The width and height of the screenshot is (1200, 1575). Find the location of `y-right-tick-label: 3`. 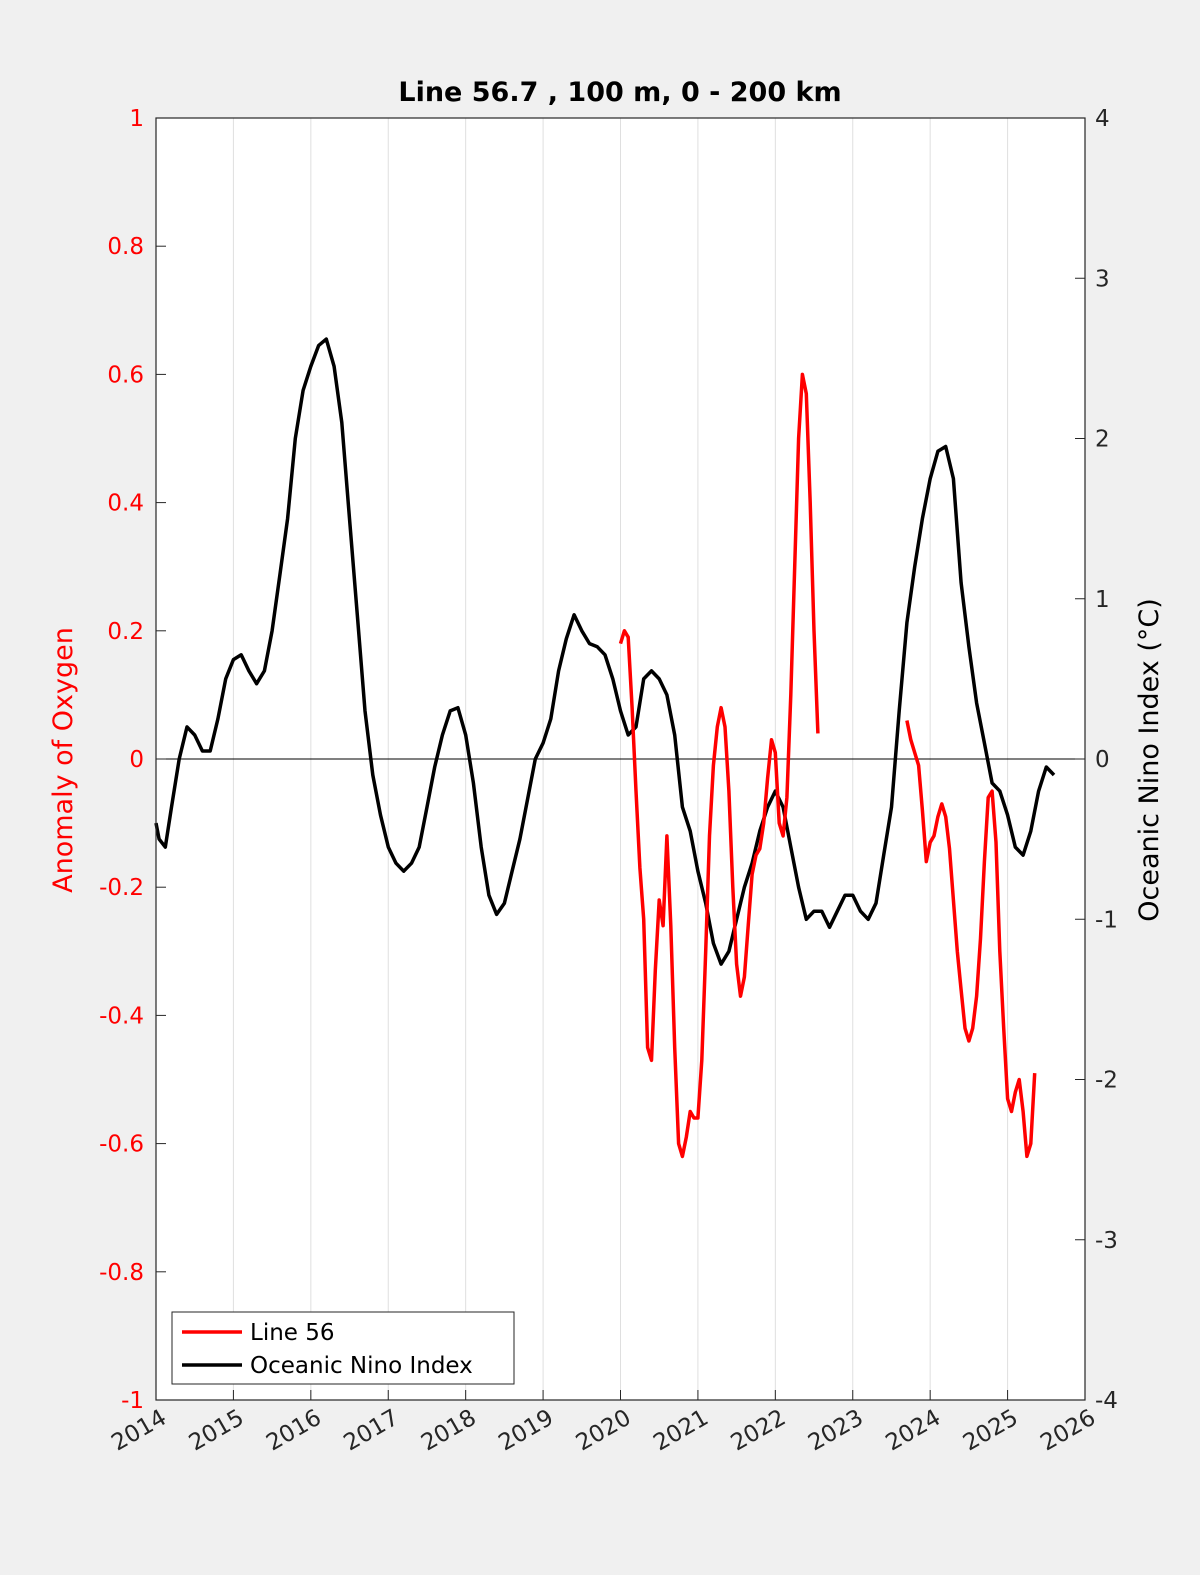

y-right-tick-label: 3 is located at coordinates (1102, 279).